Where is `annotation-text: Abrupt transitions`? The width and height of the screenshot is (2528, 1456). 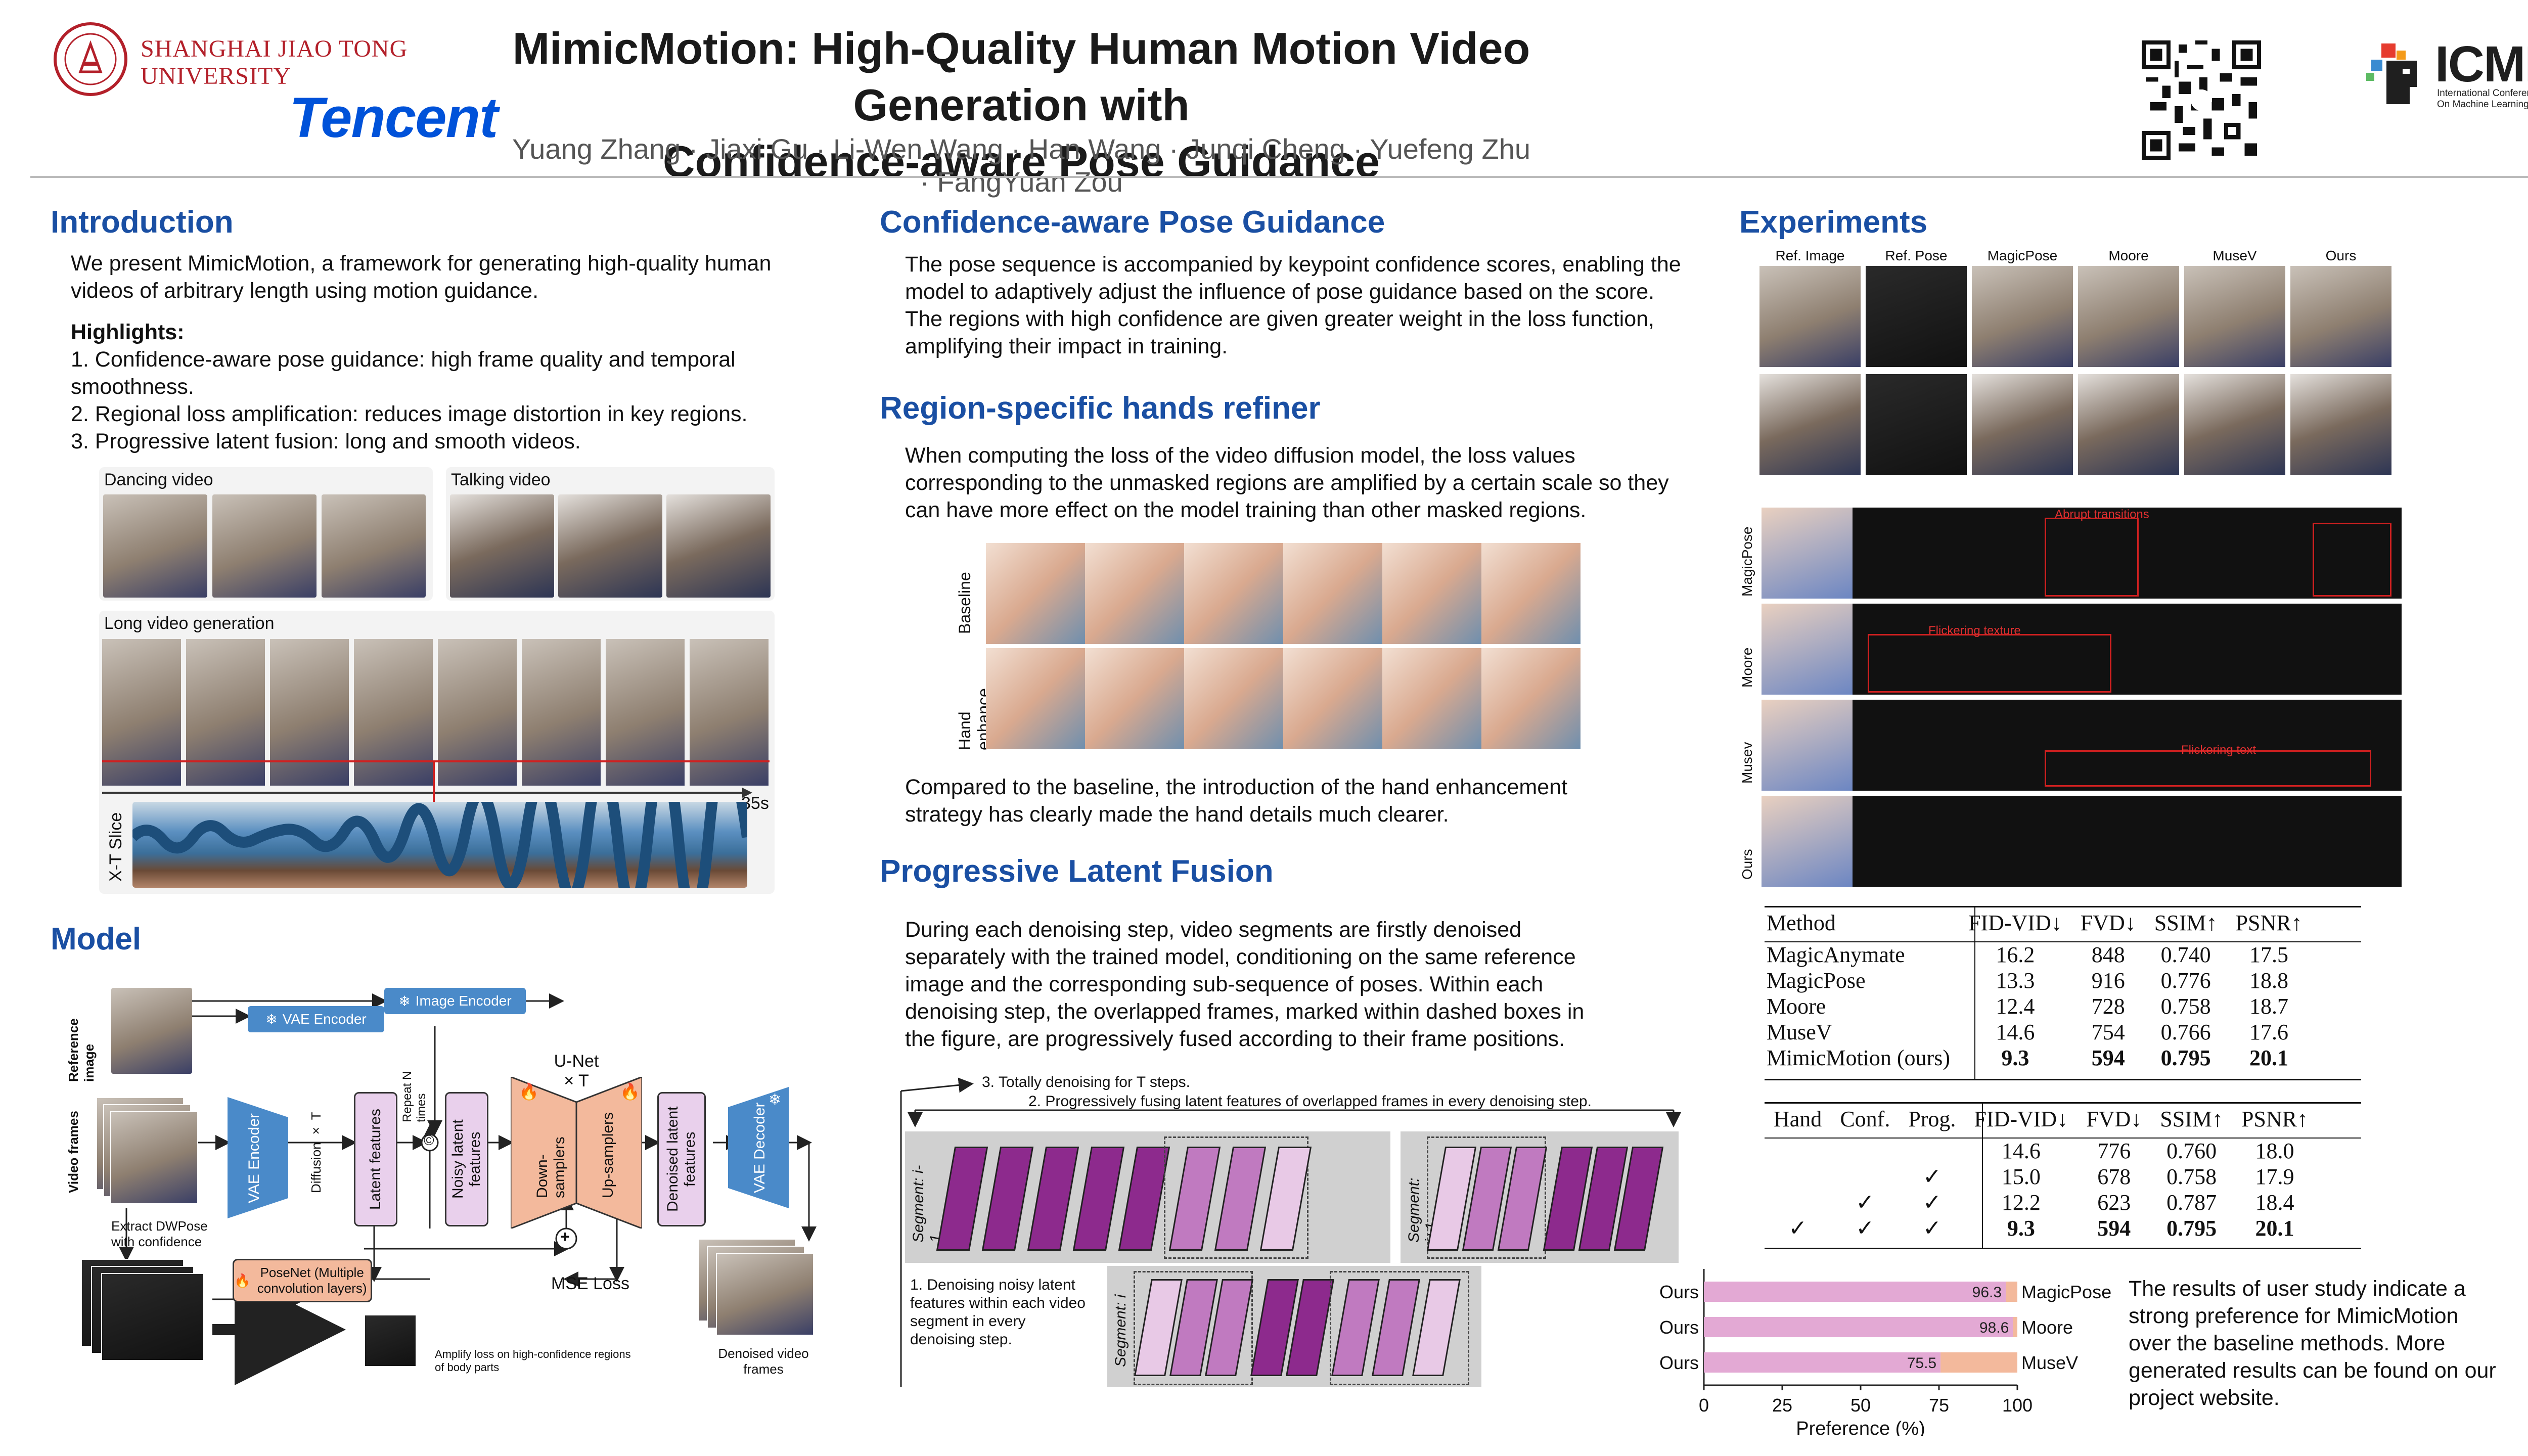
annotation-text: Abrupt transitions is located at coordinates (2102, 514).